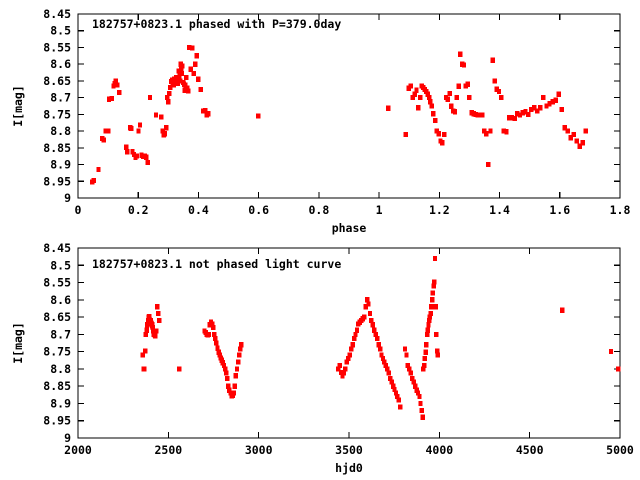 This screenshot has width=640, height=480. What do you see at coordinates (57, 181) in the screenshot?
I see `y-tick-label: 8.95` at bounding box center [57, 181].